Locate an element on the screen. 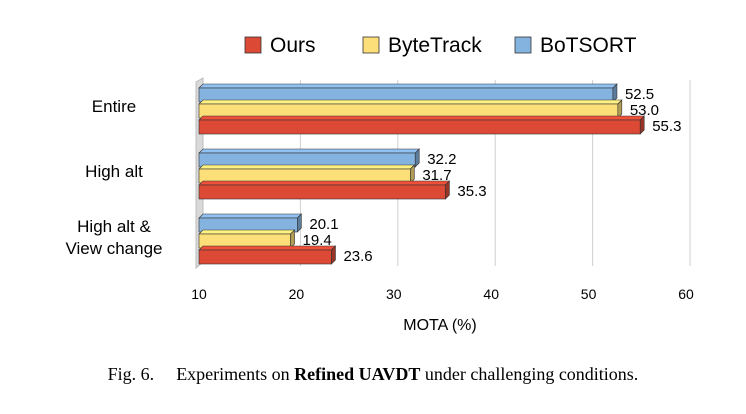 The height and width of the screenshot is (414, 746). data-label: 35.3 is located at coordinates (471, 191).